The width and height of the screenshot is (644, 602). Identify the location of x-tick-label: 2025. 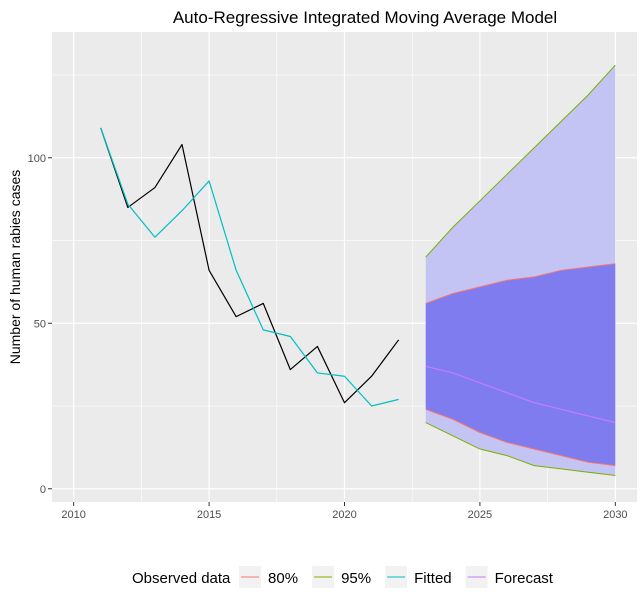
(480, 515).